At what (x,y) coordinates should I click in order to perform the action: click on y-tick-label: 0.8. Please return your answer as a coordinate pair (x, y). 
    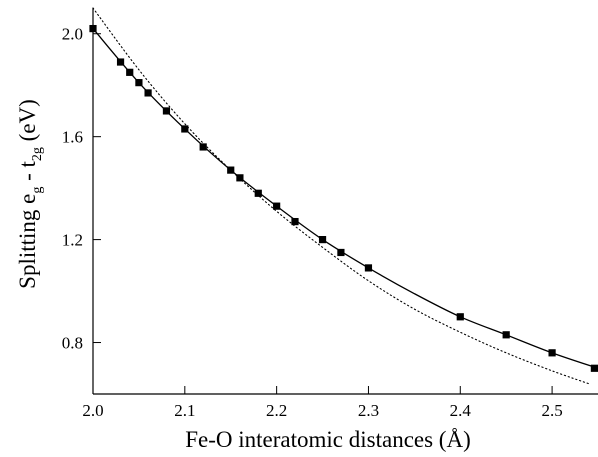
    Looking at the image, I should click on (72, 343).